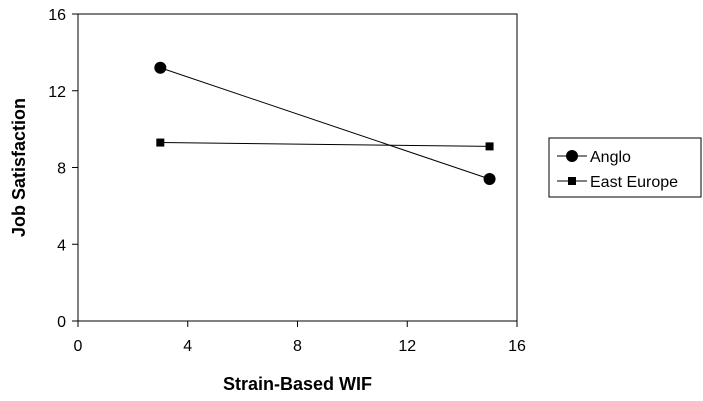 The height and width of the screenshot is (401, 703). I want to click on x-tick-label: 12, so click(407, 346).